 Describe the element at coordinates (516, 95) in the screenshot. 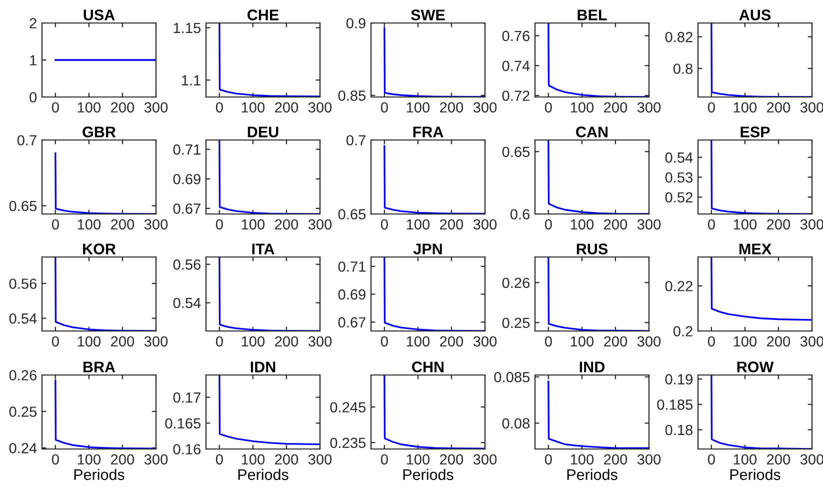

I see `y-tick-label: 0.72` at that location.